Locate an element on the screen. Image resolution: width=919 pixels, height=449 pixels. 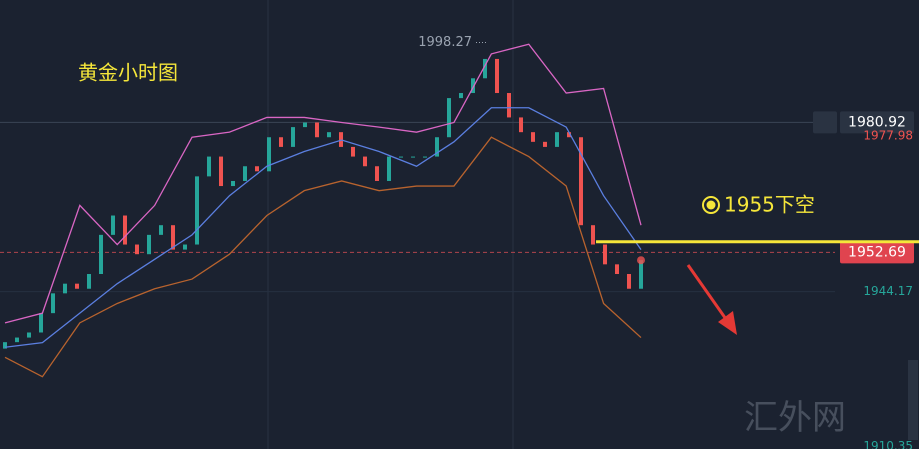
watermark: 汇外网 is located at coordinates (795, 418).